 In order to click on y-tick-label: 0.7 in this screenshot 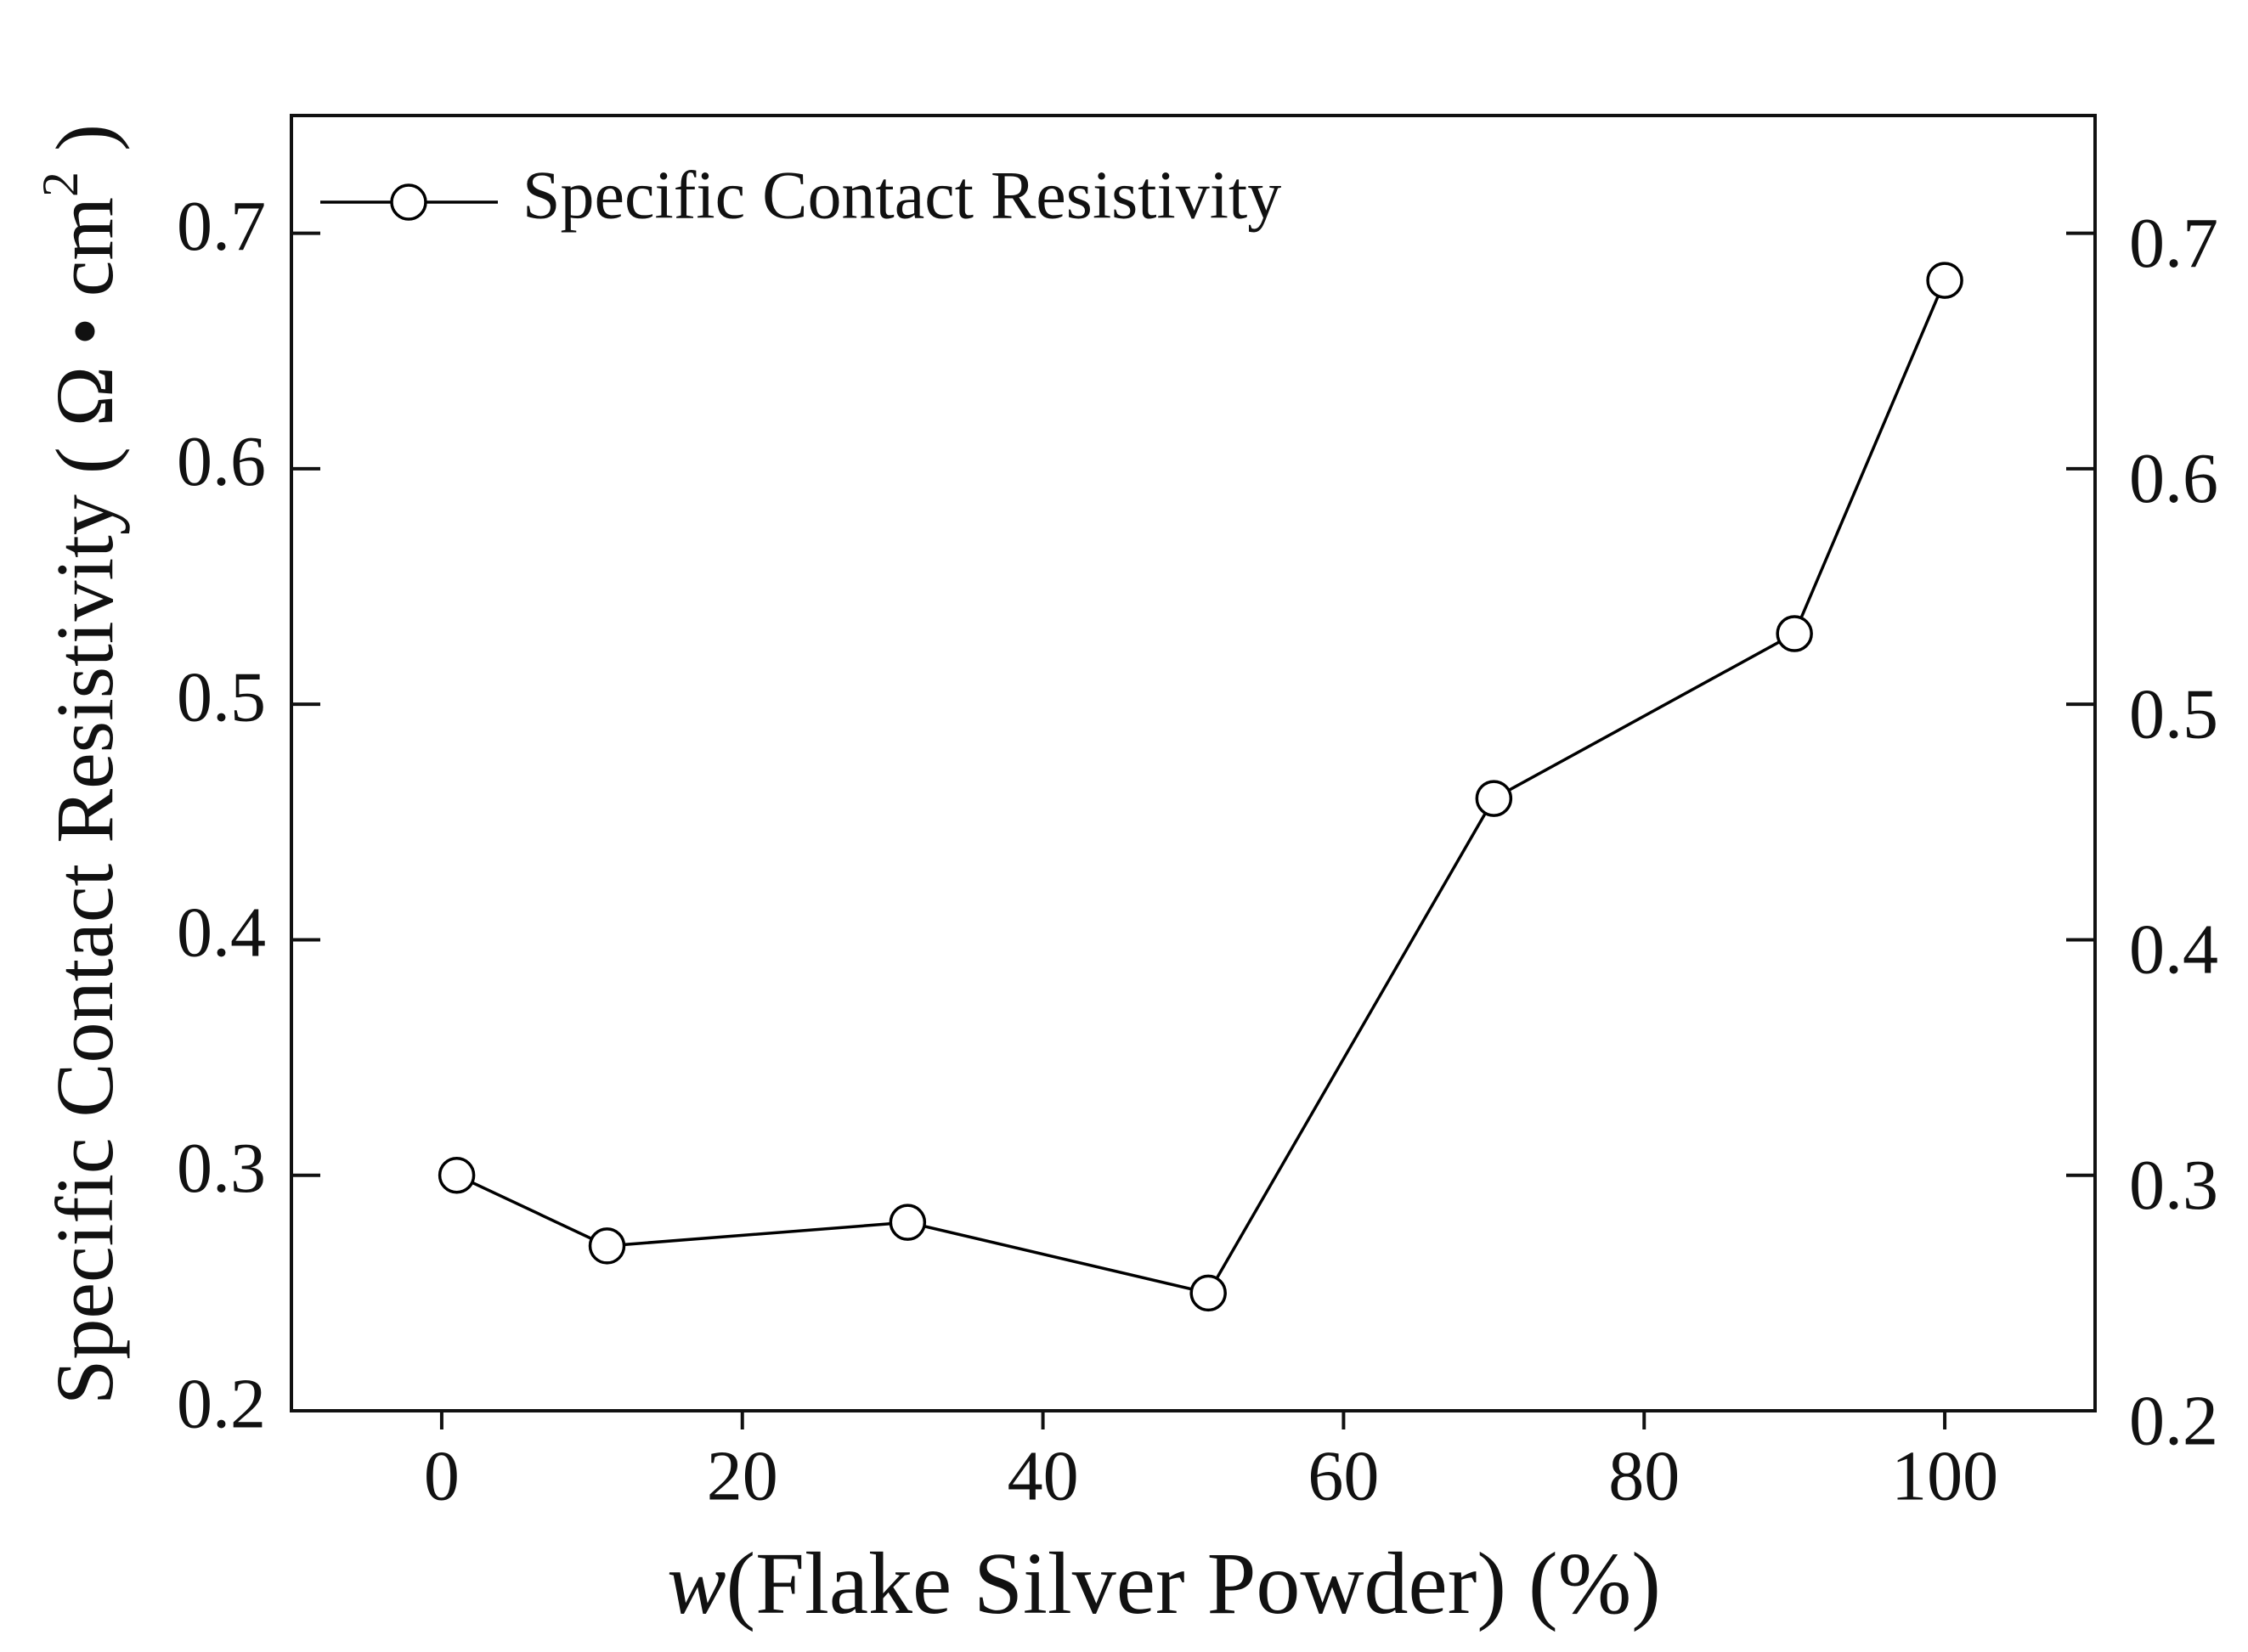, I will do `click(221, 226)`.